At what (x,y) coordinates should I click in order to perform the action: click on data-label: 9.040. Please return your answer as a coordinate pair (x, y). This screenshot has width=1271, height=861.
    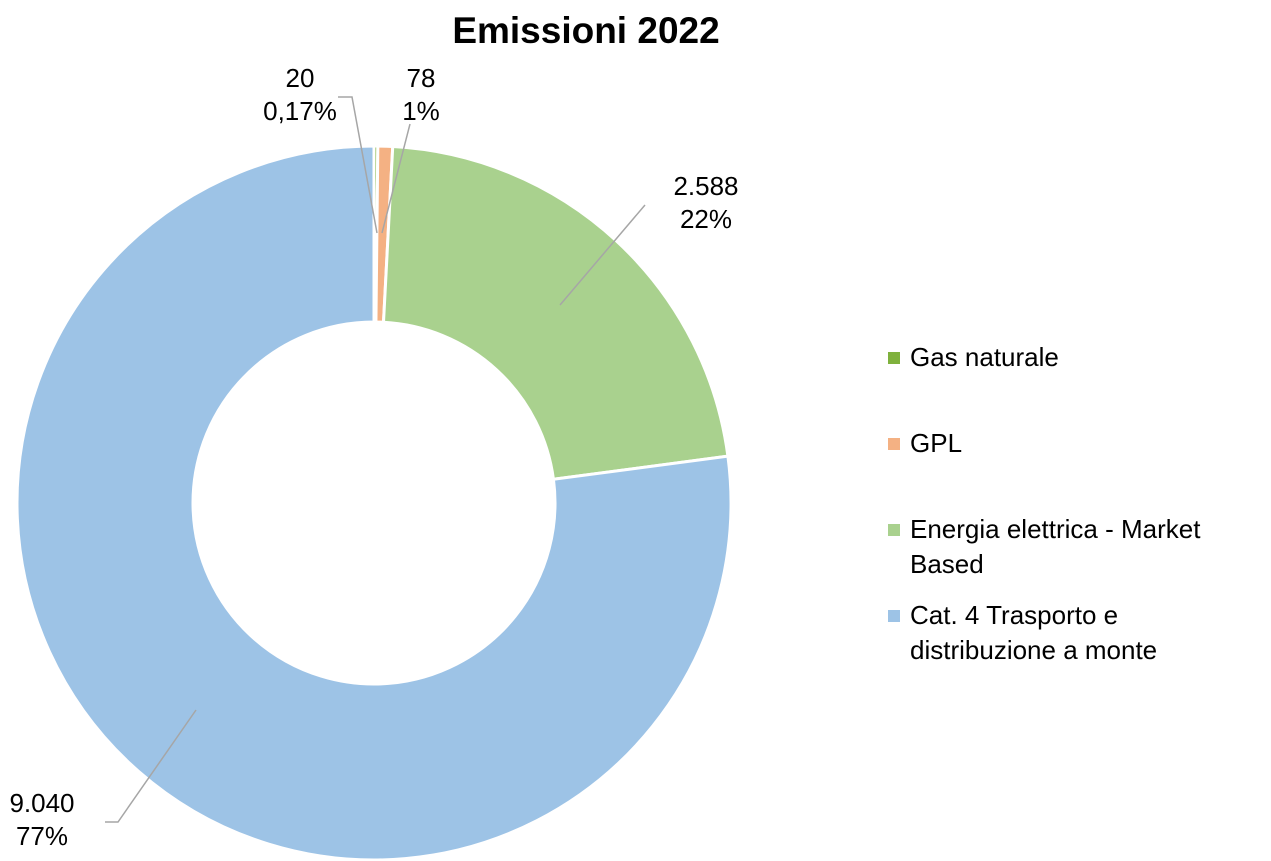
    Looking at the image, I should click on (41, 803).